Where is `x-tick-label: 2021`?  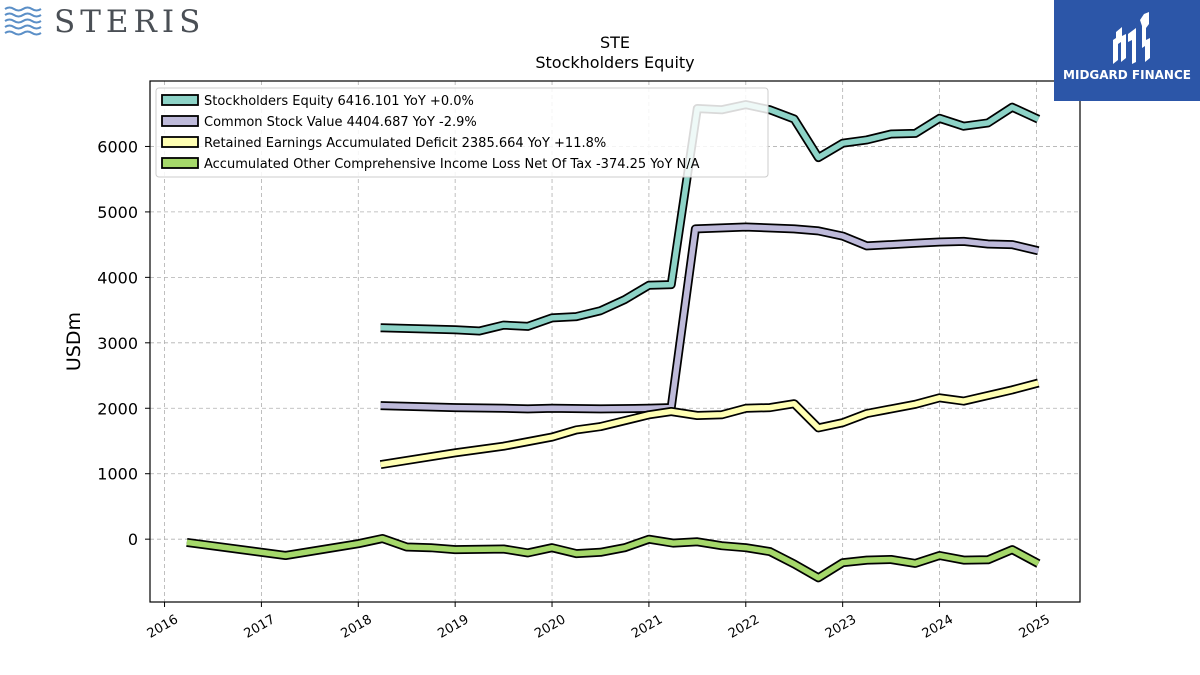 x-tick-label: 2021 is located at coordinates (647, 627).